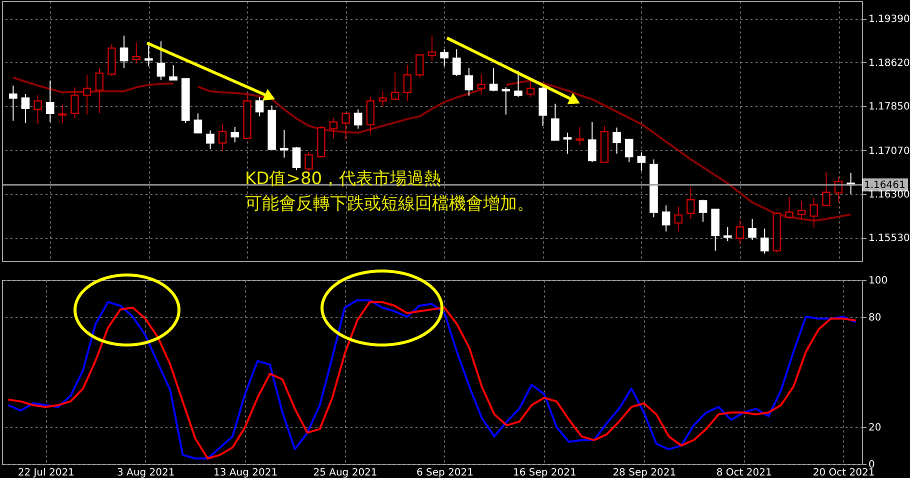  I want to click on x-tick-label: 16 Sep 2021, so click(544, 473).